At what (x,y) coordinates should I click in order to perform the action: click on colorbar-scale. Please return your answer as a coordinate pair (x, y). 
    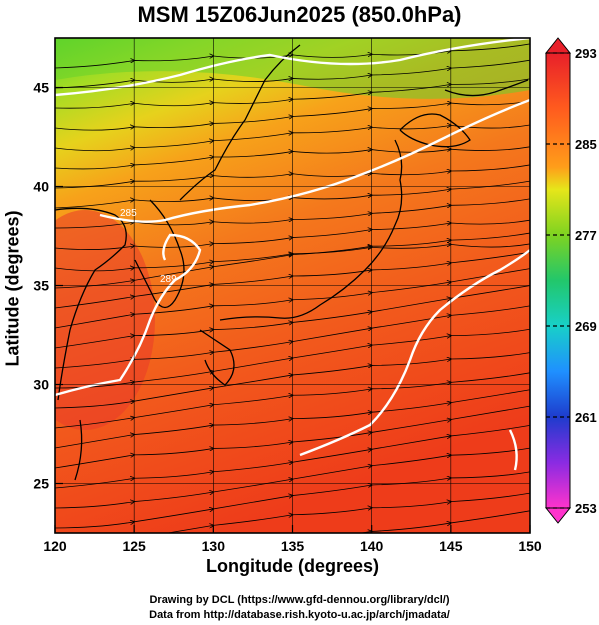
    Looking at the image, I should click on (558, 280).